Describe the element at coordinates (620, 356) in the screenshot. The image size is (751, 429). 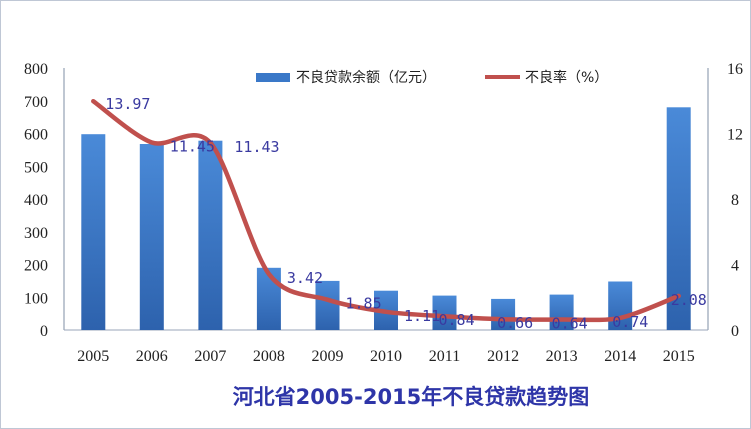
I see `x-tick-label-2014: 2014` at that location.